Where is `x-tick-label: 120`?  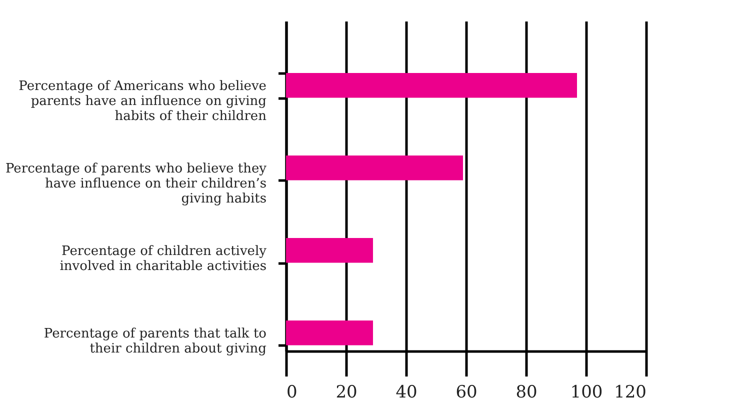 x-tick-label: 120 is located at coordinates (630, 392).